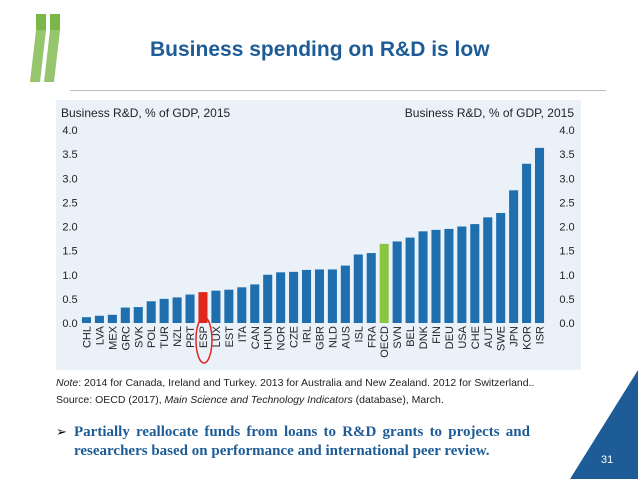 This screenshot has width=638, height=479. What do you see at coordinates (410, 280) in the screenshot?
I see `bar-bel` at bounding box center [410, 280].